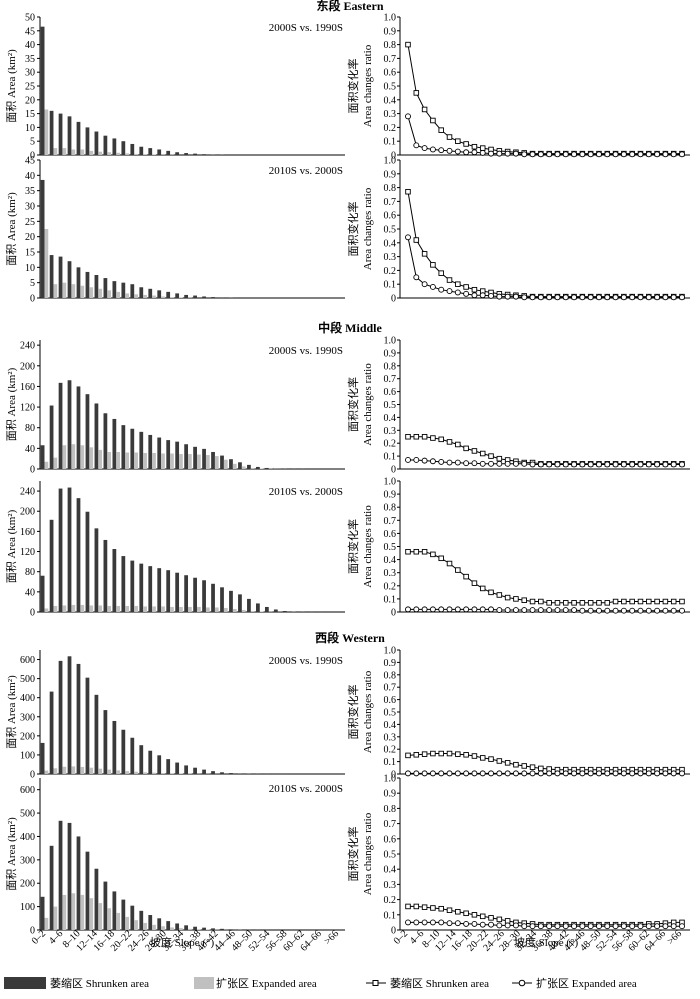 The height and width of the screenshot is (999, 700). What do you see at coordinates (368, 404) in the screenshot?
I see `y-axis-title-en: Area changes ratio` at bounding box center [368, 404].